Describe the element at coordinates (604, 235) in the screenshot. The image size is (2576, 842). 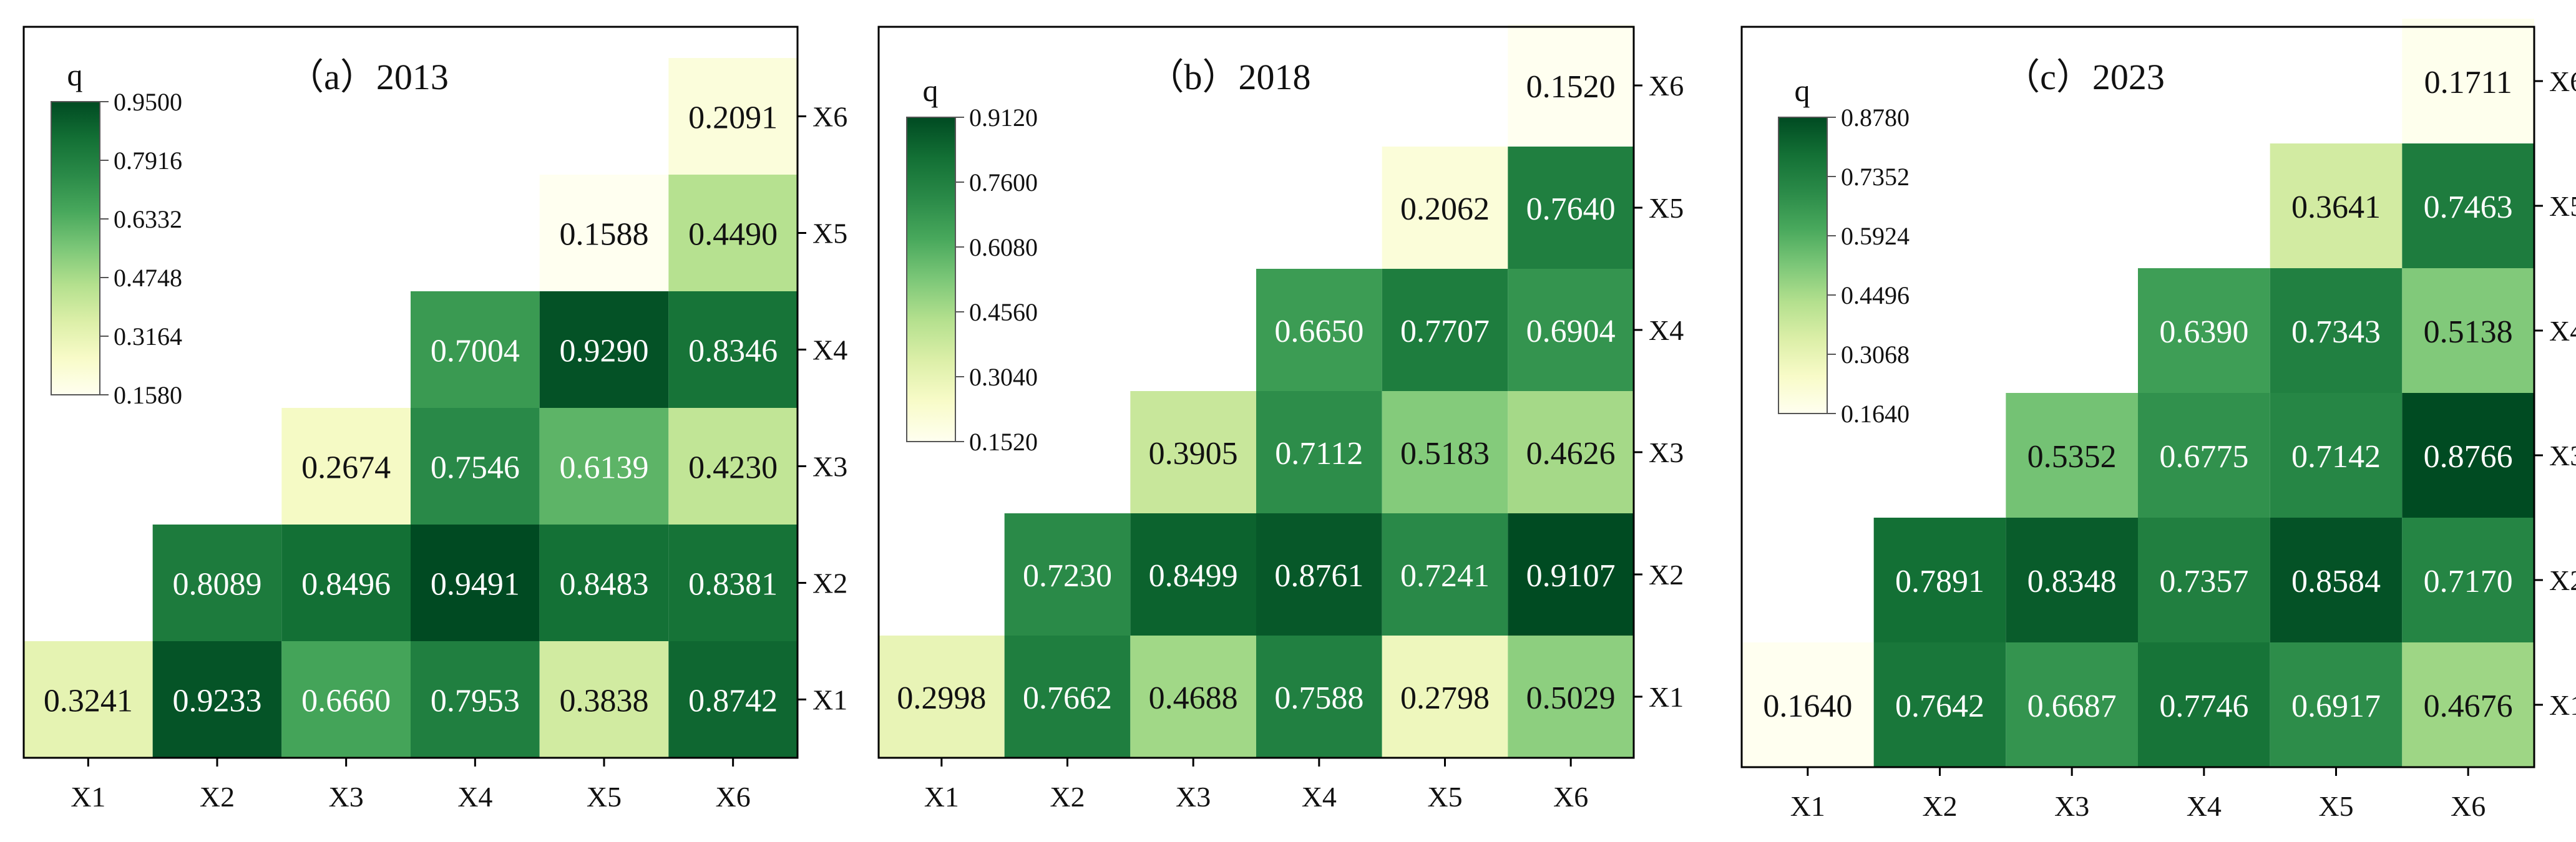
I see `cell-value-label: 0.1588` at that location.